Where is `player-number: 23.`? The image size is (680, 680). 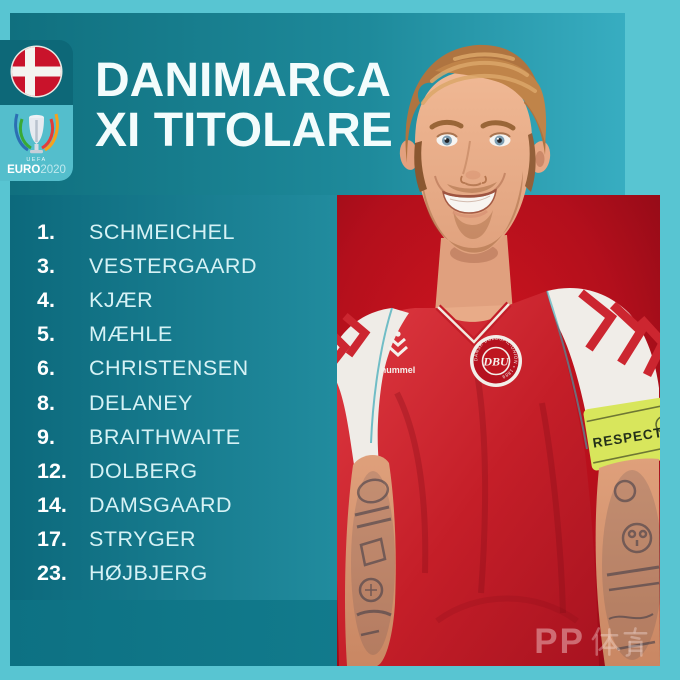
player-number: 23. is located at coordinates (52, 573).